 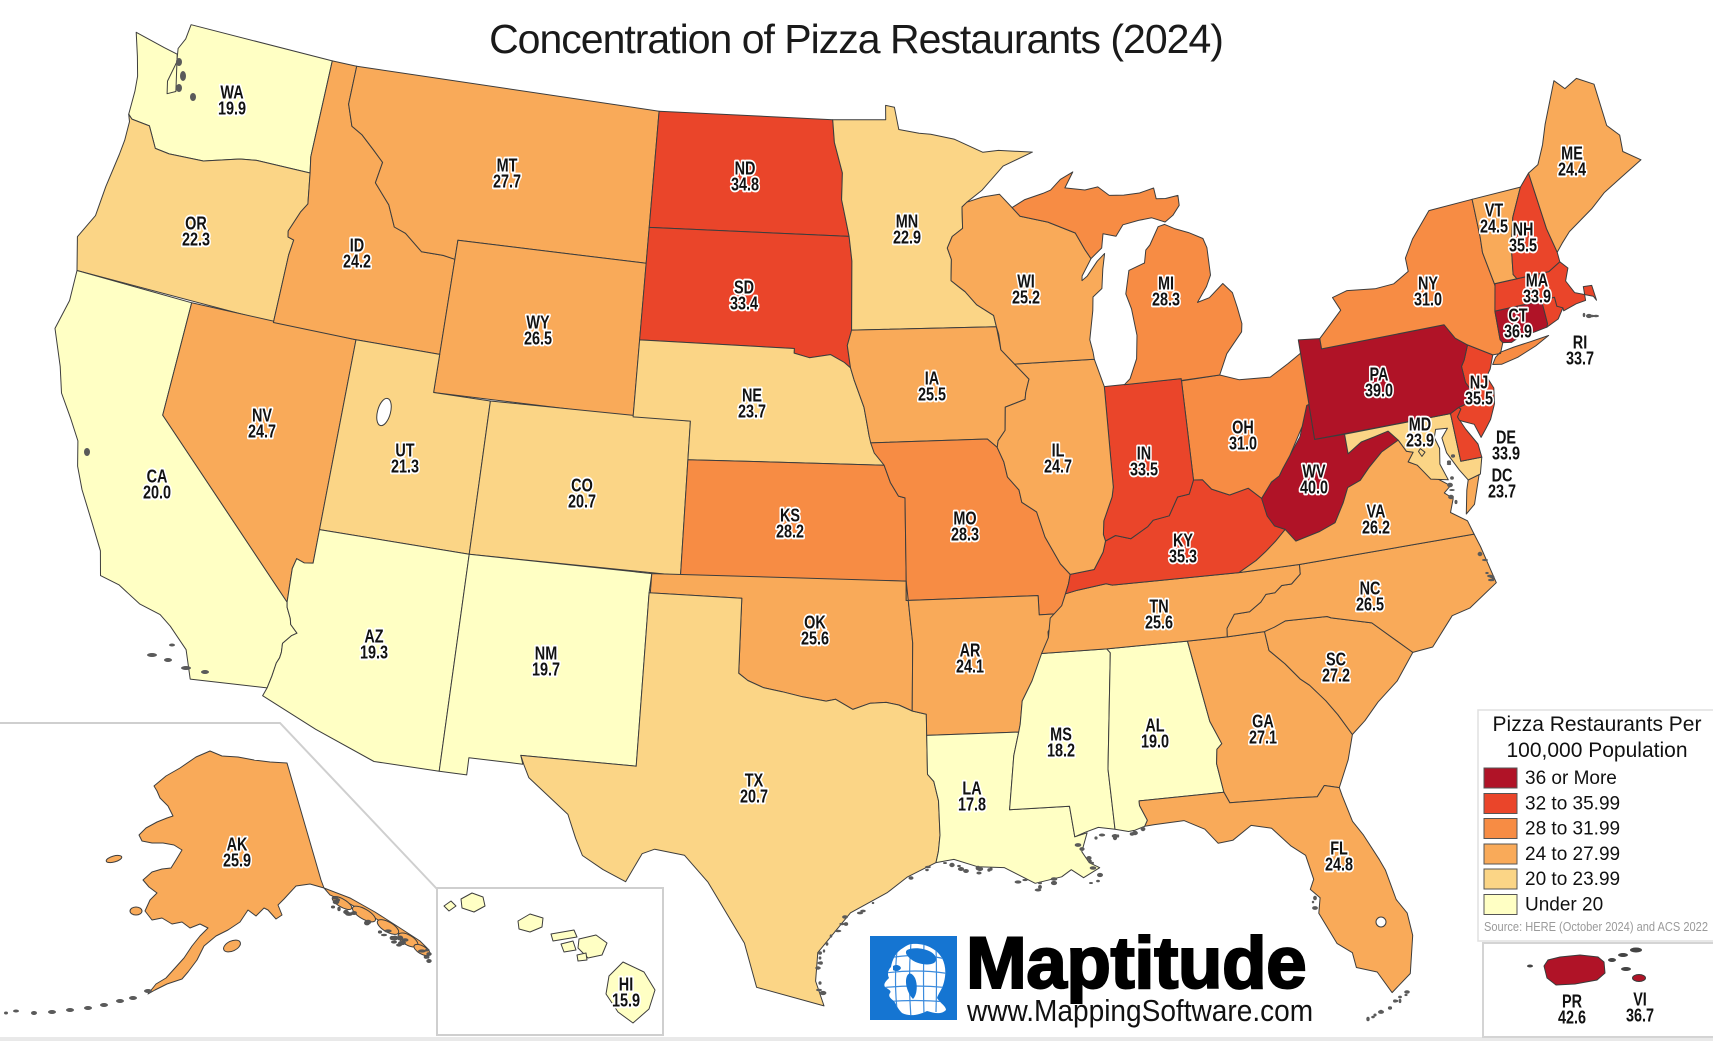 What do you see at coordinates (1572, 829) in the screenshot?
I see `svg-text: 28 to 31.99` at bounding box center [1572, 829].